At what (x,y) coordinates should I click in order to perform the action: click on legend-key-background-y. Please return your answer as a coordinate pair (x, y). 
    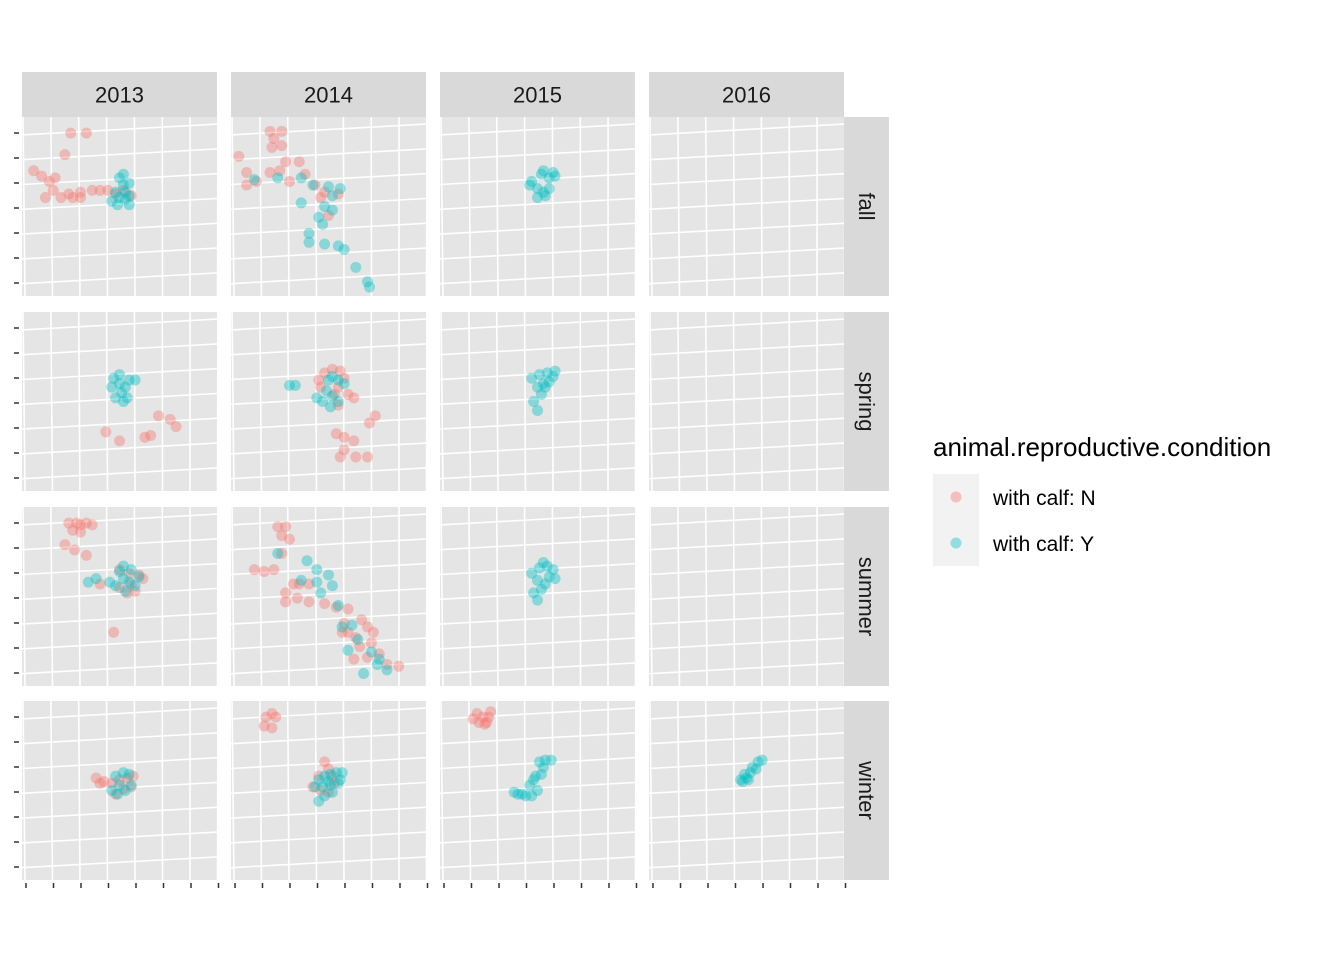
    Looking at the image, I should click on (956, 543).